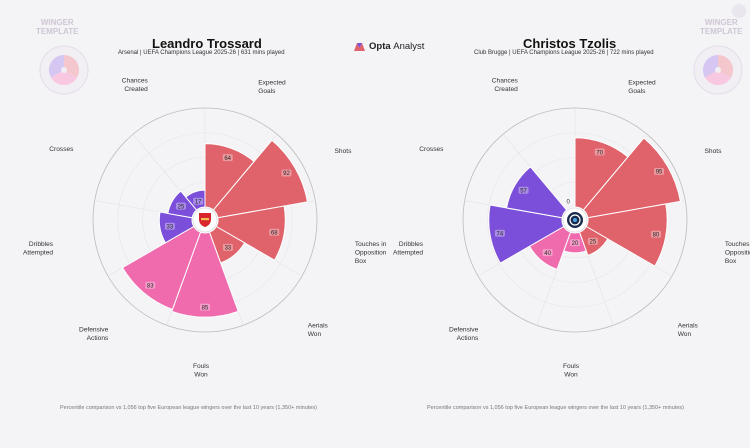  I want to click on category-label-line: Chances, so click(135, 80).